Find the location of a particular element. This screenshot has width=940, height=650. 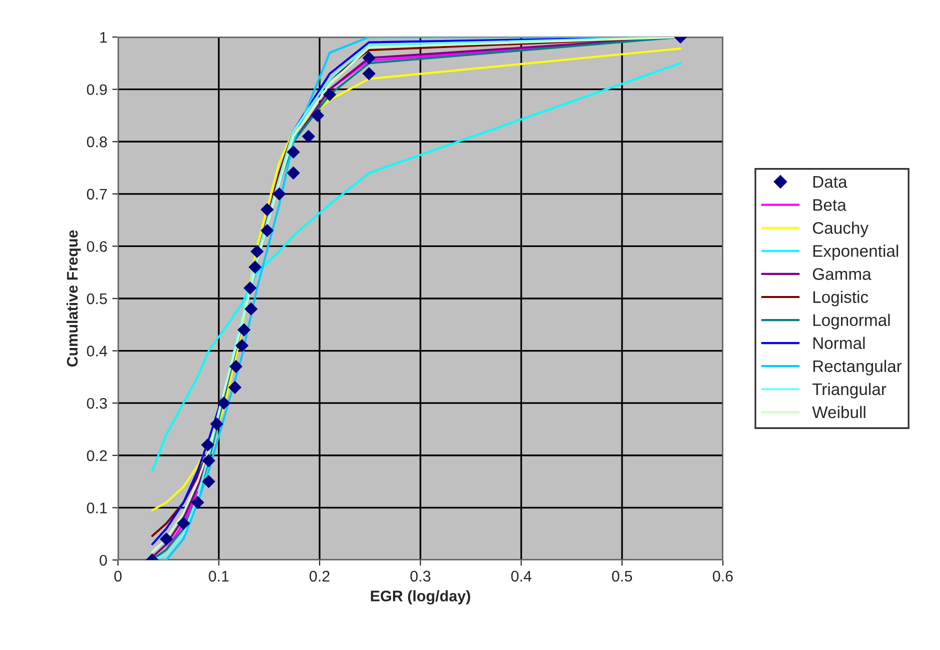

x-tick-label: 0.4 is located at coordinates (521, 576).